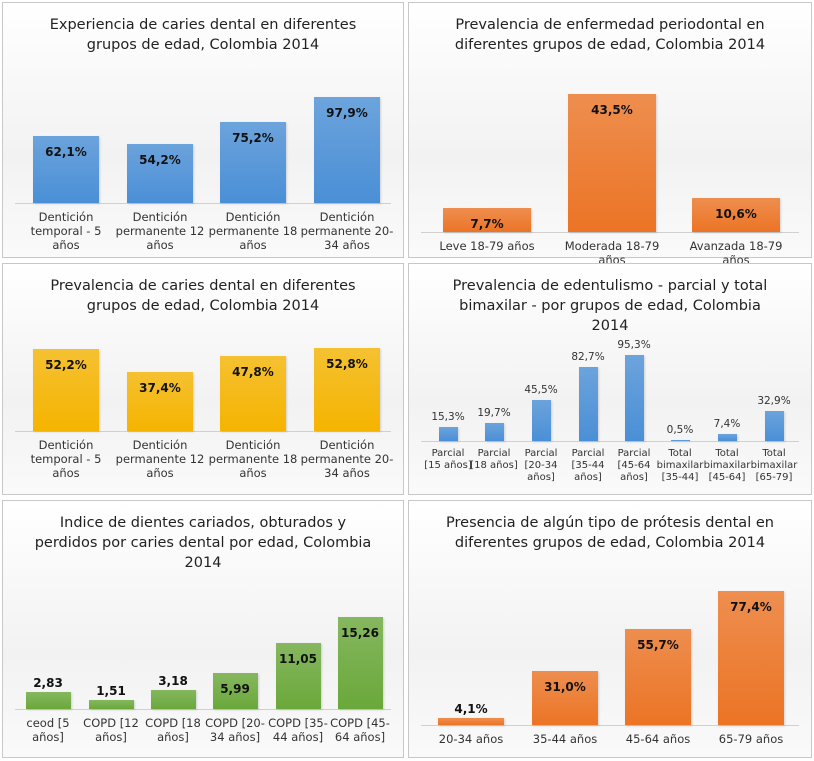 The width and height of the screenshot is (814, 761). What do you see at coordinates (634, 345) in the screenshot?
I see `data-label: 95,3%` at bounding box center [634, 345].